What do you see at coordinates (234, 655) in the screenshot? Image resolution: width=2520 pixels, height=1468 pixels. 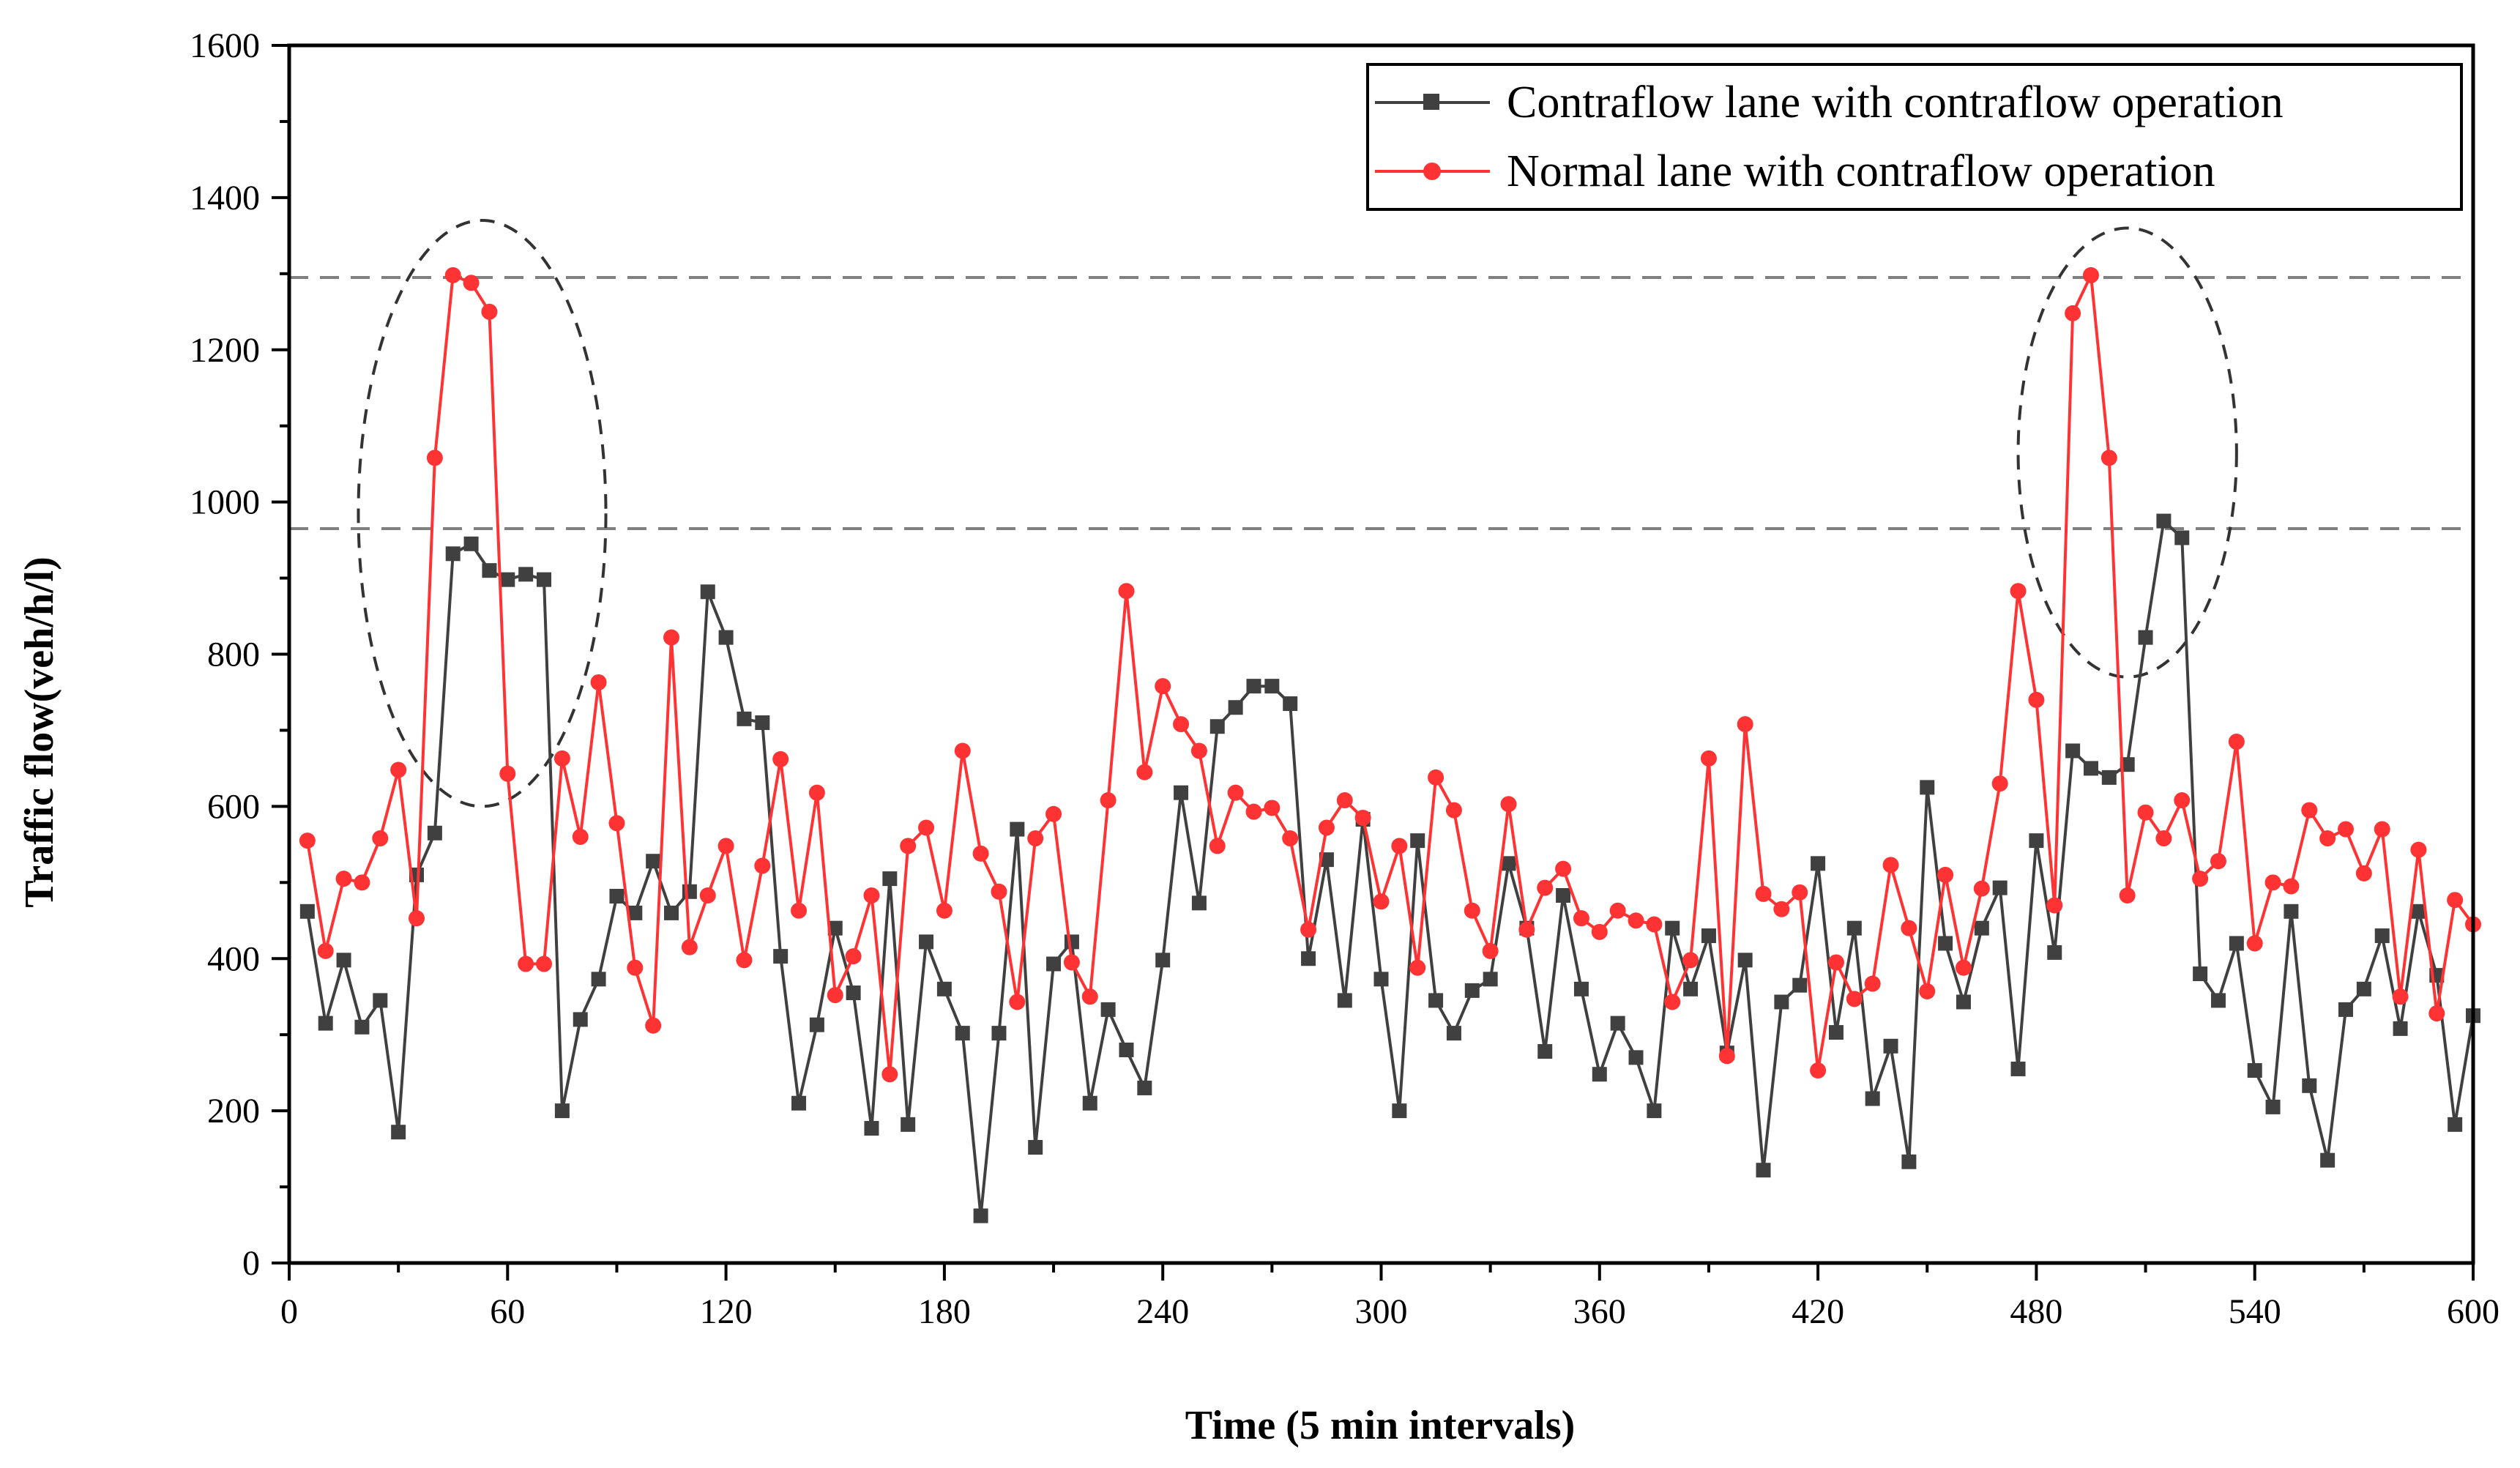 I see `y-tick-label: 800` at bounding box center [234, 655].